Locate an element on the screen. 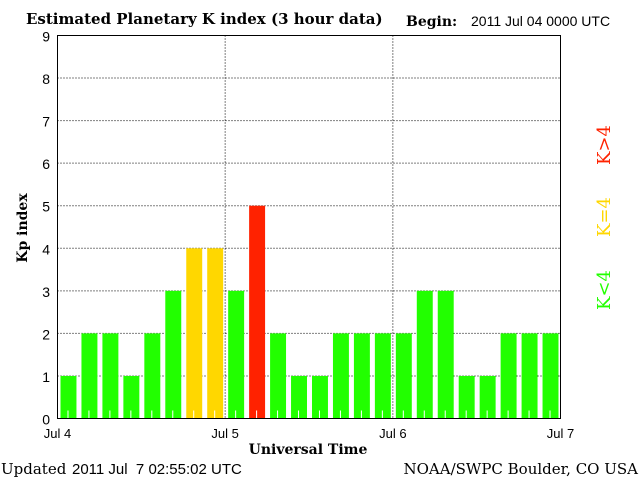 The height and width of the screenshot is (480, 640). x-tick-label: Jul 5 is located at coordinates (224, 433).